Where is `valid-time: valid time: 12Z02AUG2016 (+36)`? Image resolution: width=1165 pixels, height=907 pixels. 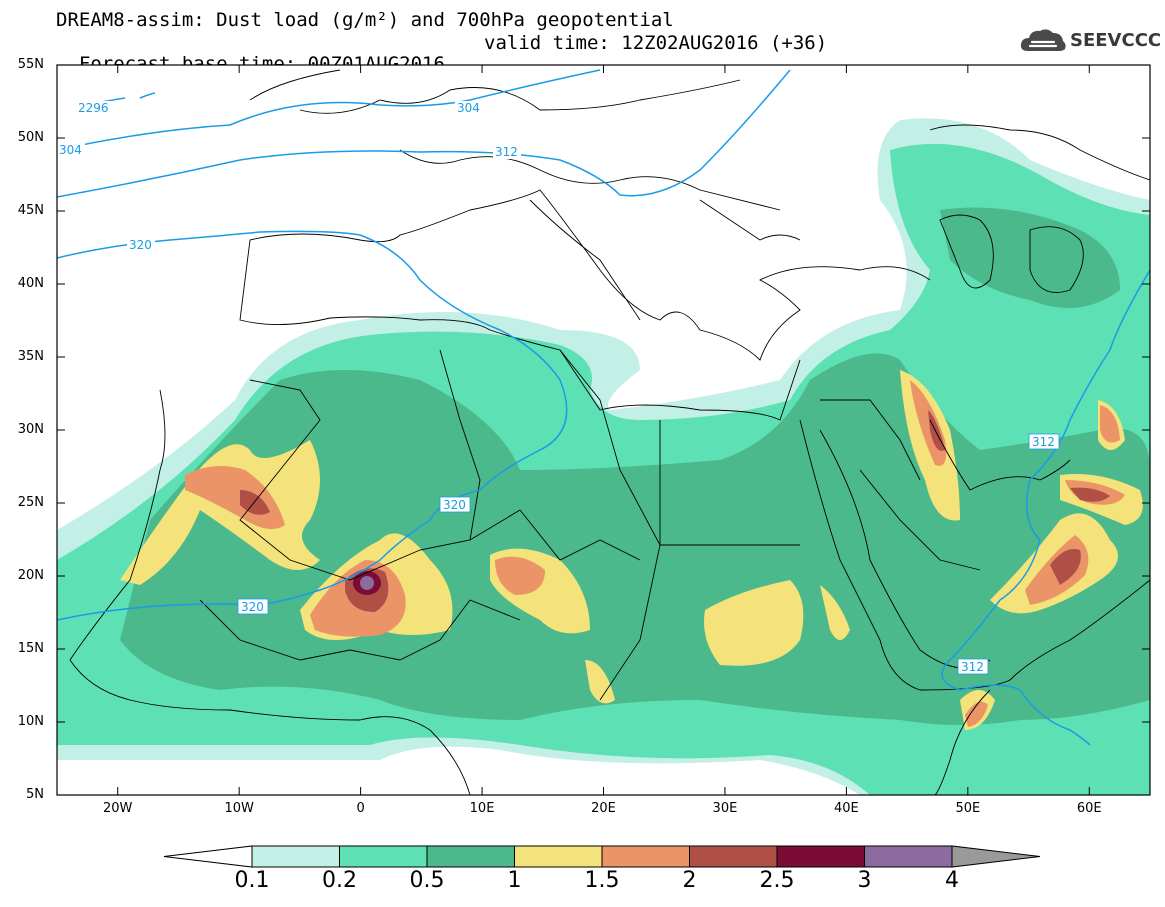
valid-time: valid time: 12Z02AUG2016 (+36) is located at coordinates (656, 43).